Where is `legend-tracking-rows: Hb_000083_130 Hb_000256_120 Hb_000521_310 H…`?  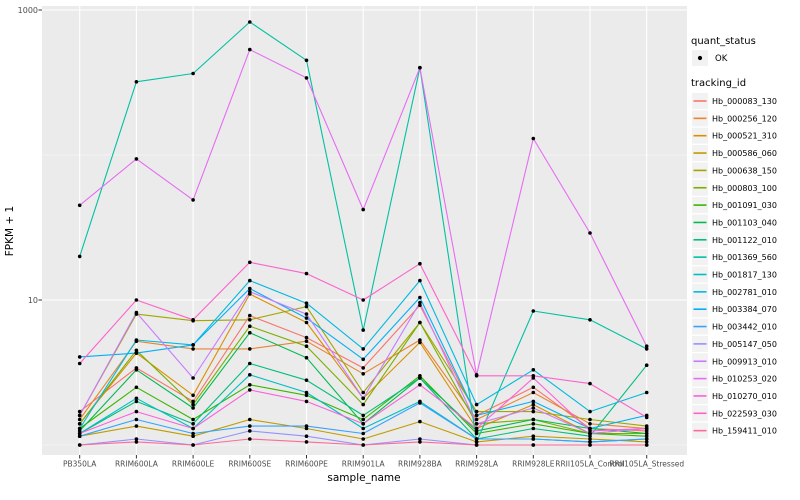
legend-tracking-rows: Hb_000083_130 Hb_000256_120 Hb_000521_310 H… is located at coordinates (734, 266).